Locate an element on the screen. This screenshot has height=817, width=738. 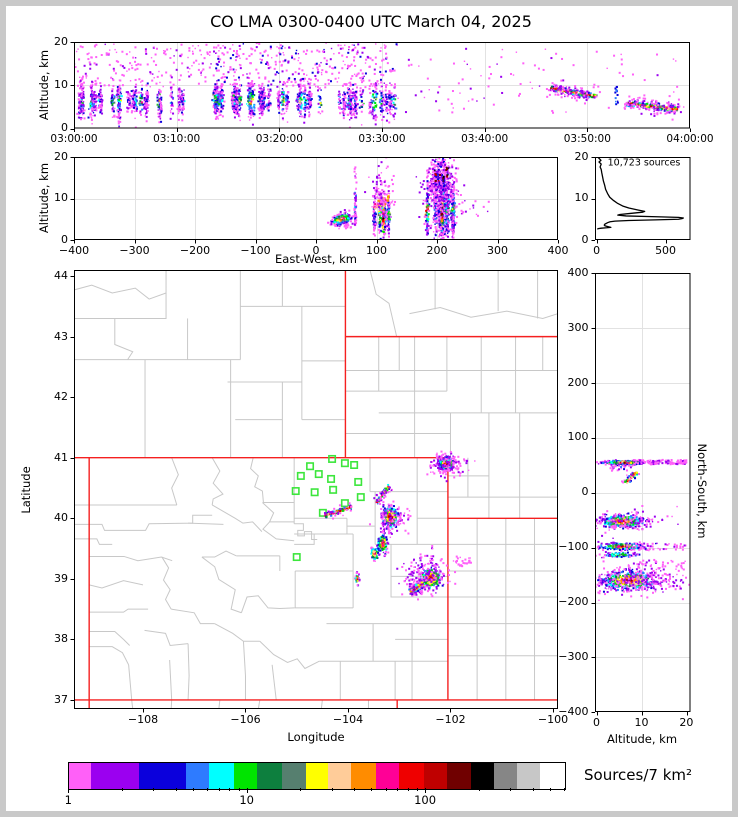
north-south-height-chart is located at coordinates (642, 492).